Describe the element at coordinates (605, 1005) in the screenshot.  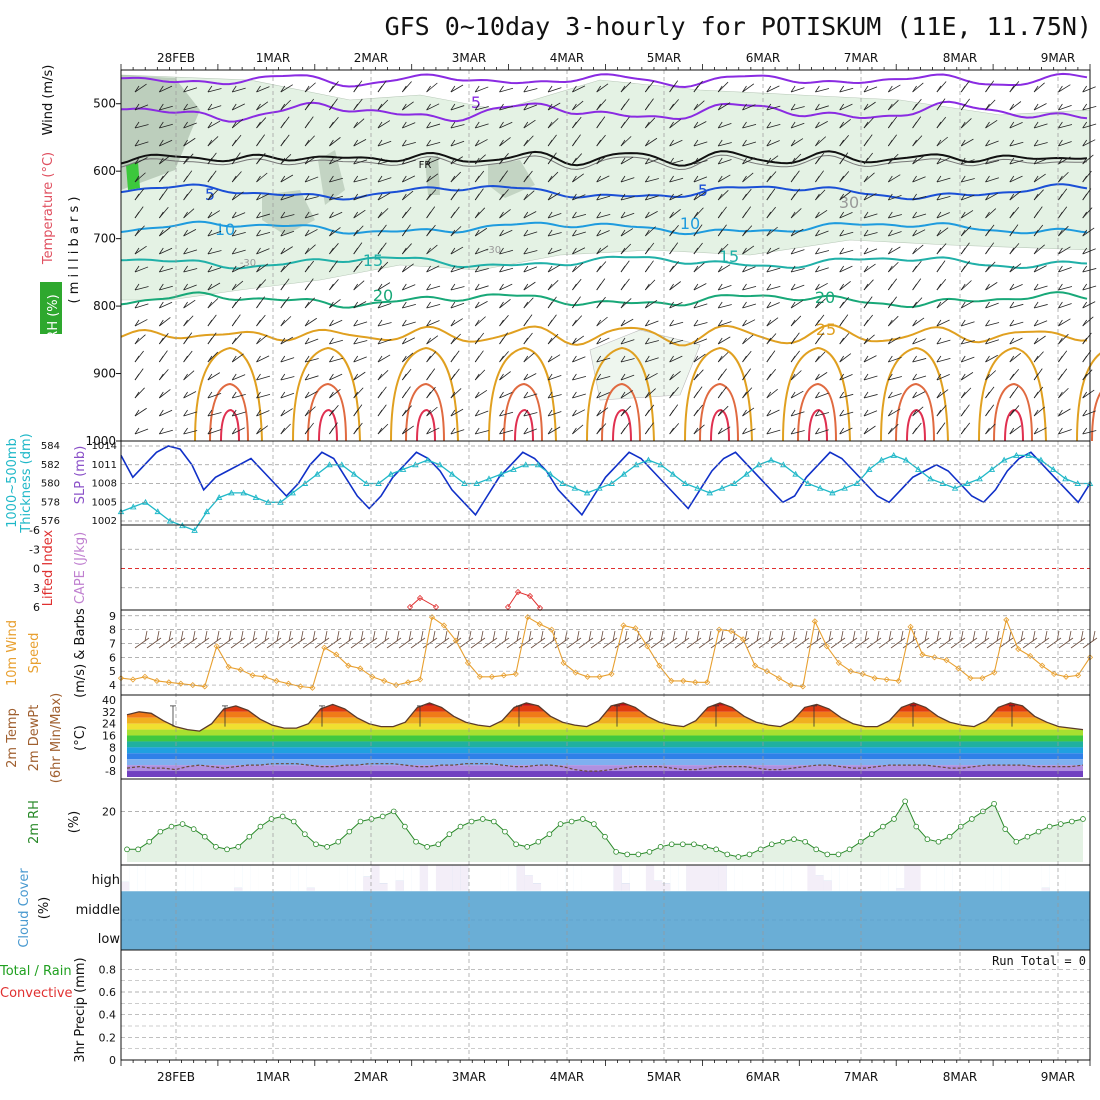
I see `panel-frame` at that location.